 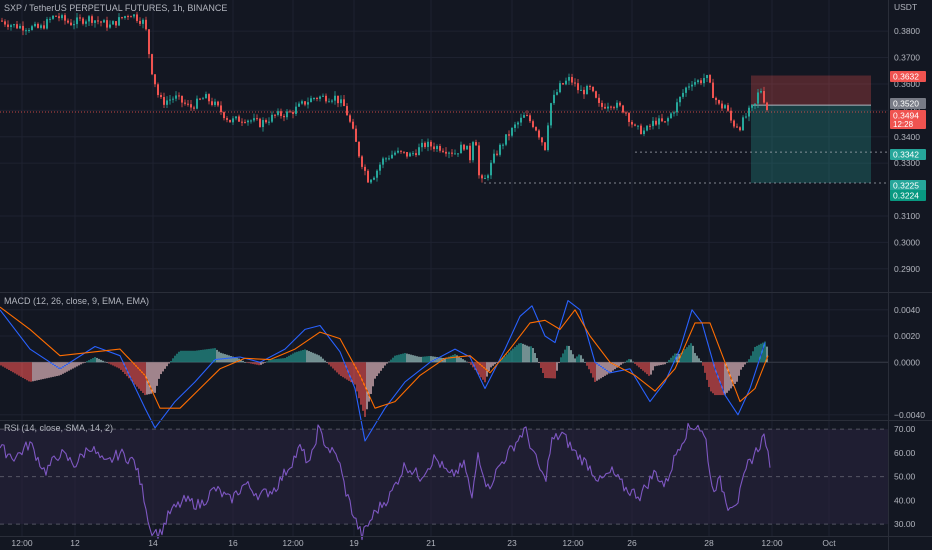 What do you see at coordinates (907, 336) in the screenshot?
I see `macd-tick-label: 0.0020` at bounding box center [907, 336].